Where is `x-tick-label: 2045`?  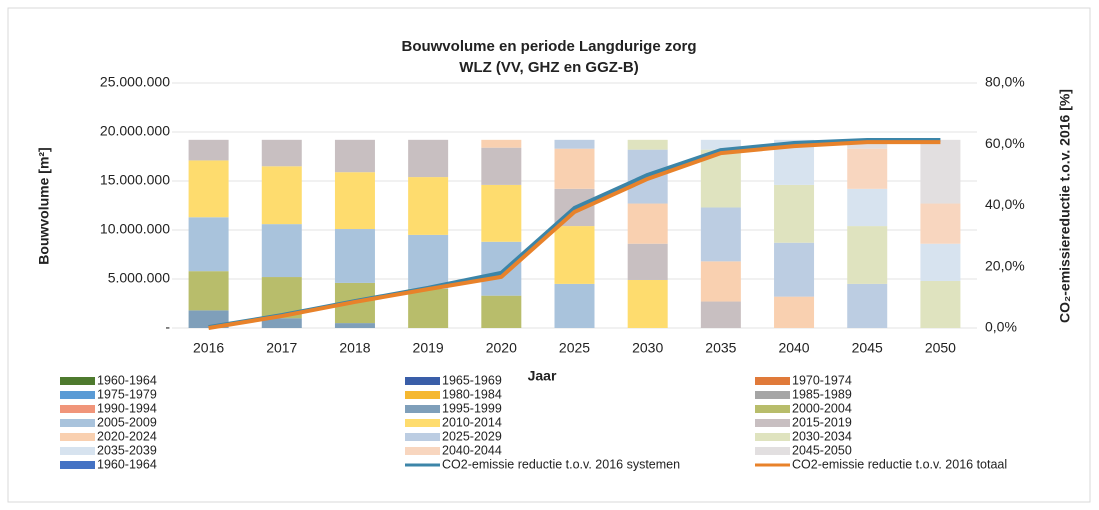
x-tick-label: 2045 is located at coordinates (867, 348).